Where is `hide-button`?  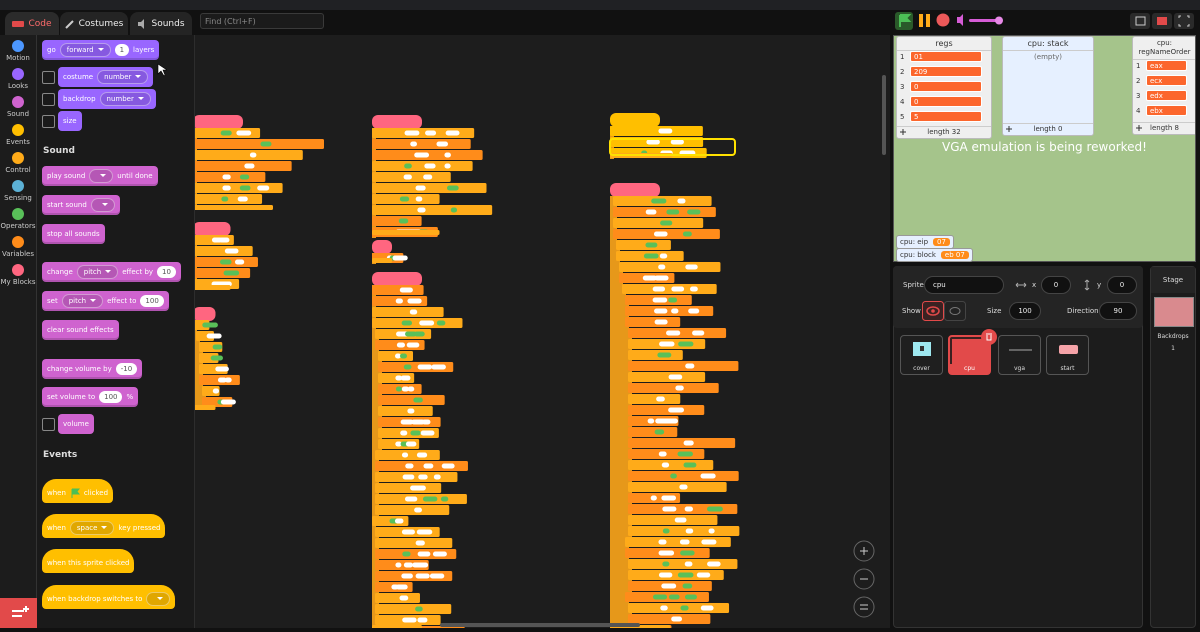
hide-button is located at coordinates (955, 311).